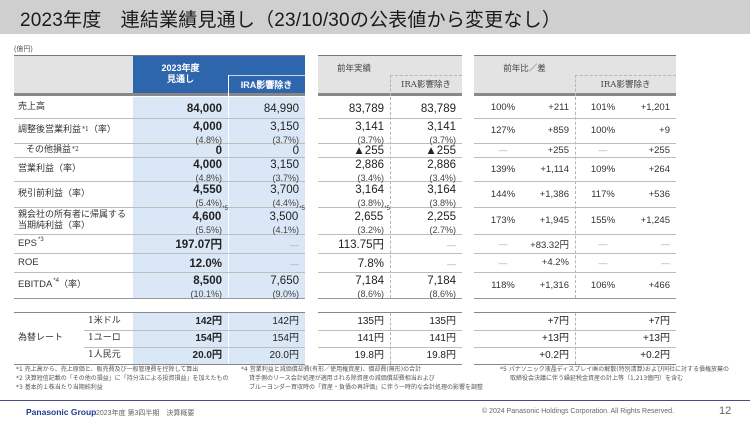 The height and width of the screenshot is (424, 750). What do you see at coordinates (370, 294) in the screenshot?
I see `rate-value: (8.6%)` at bounding box center [370, 294].